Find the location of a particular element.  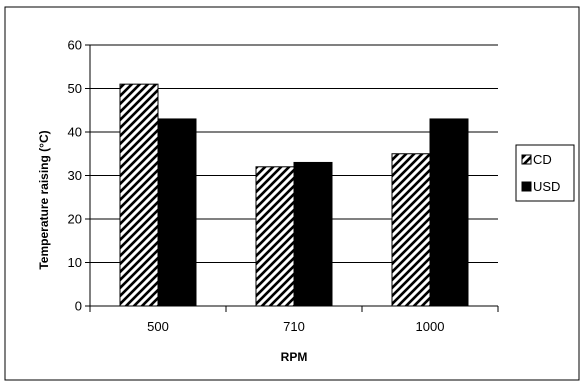

x-axis-title: RPM is located at coordinates (294, 357).